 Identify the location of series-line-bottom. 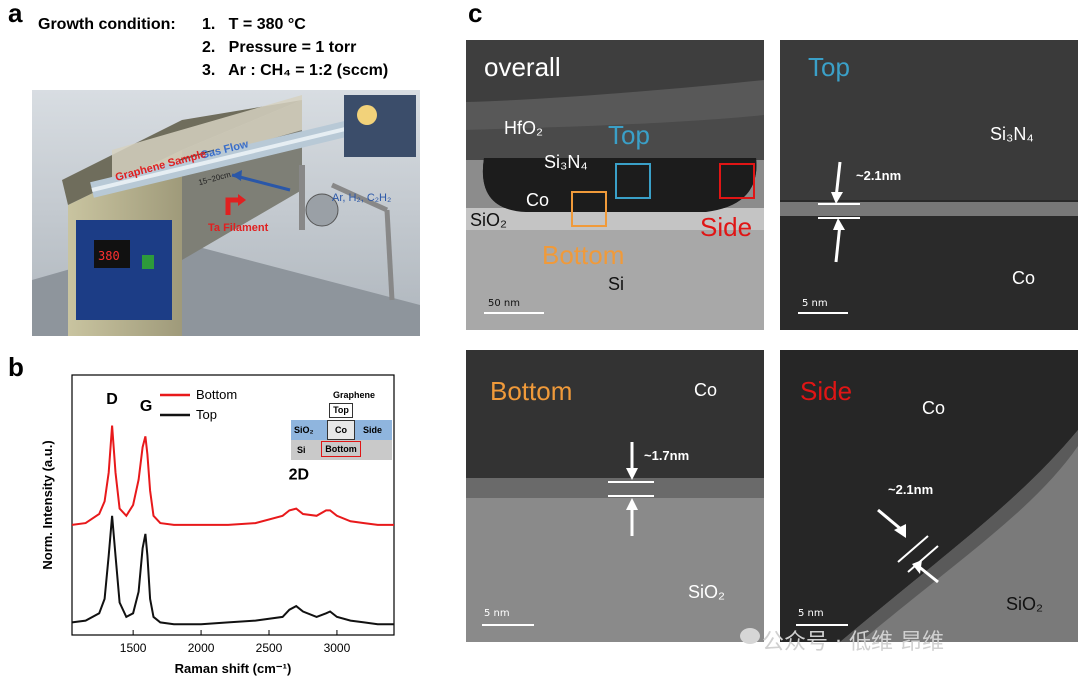
(232, 475).